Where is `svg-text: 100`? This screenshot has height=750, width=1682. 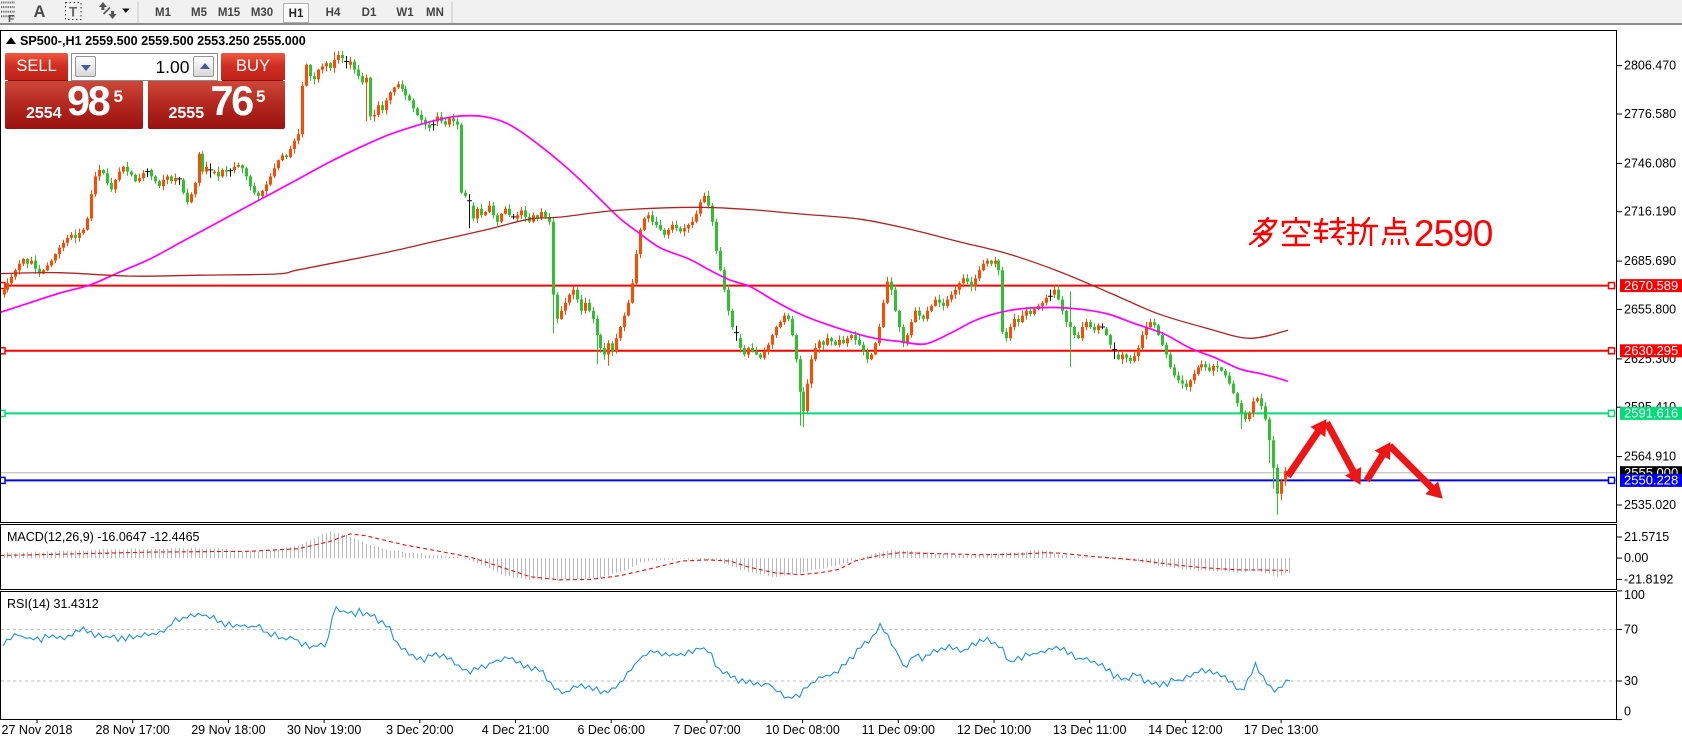
svg-text: 100 is located at coordinates (1634, 595).